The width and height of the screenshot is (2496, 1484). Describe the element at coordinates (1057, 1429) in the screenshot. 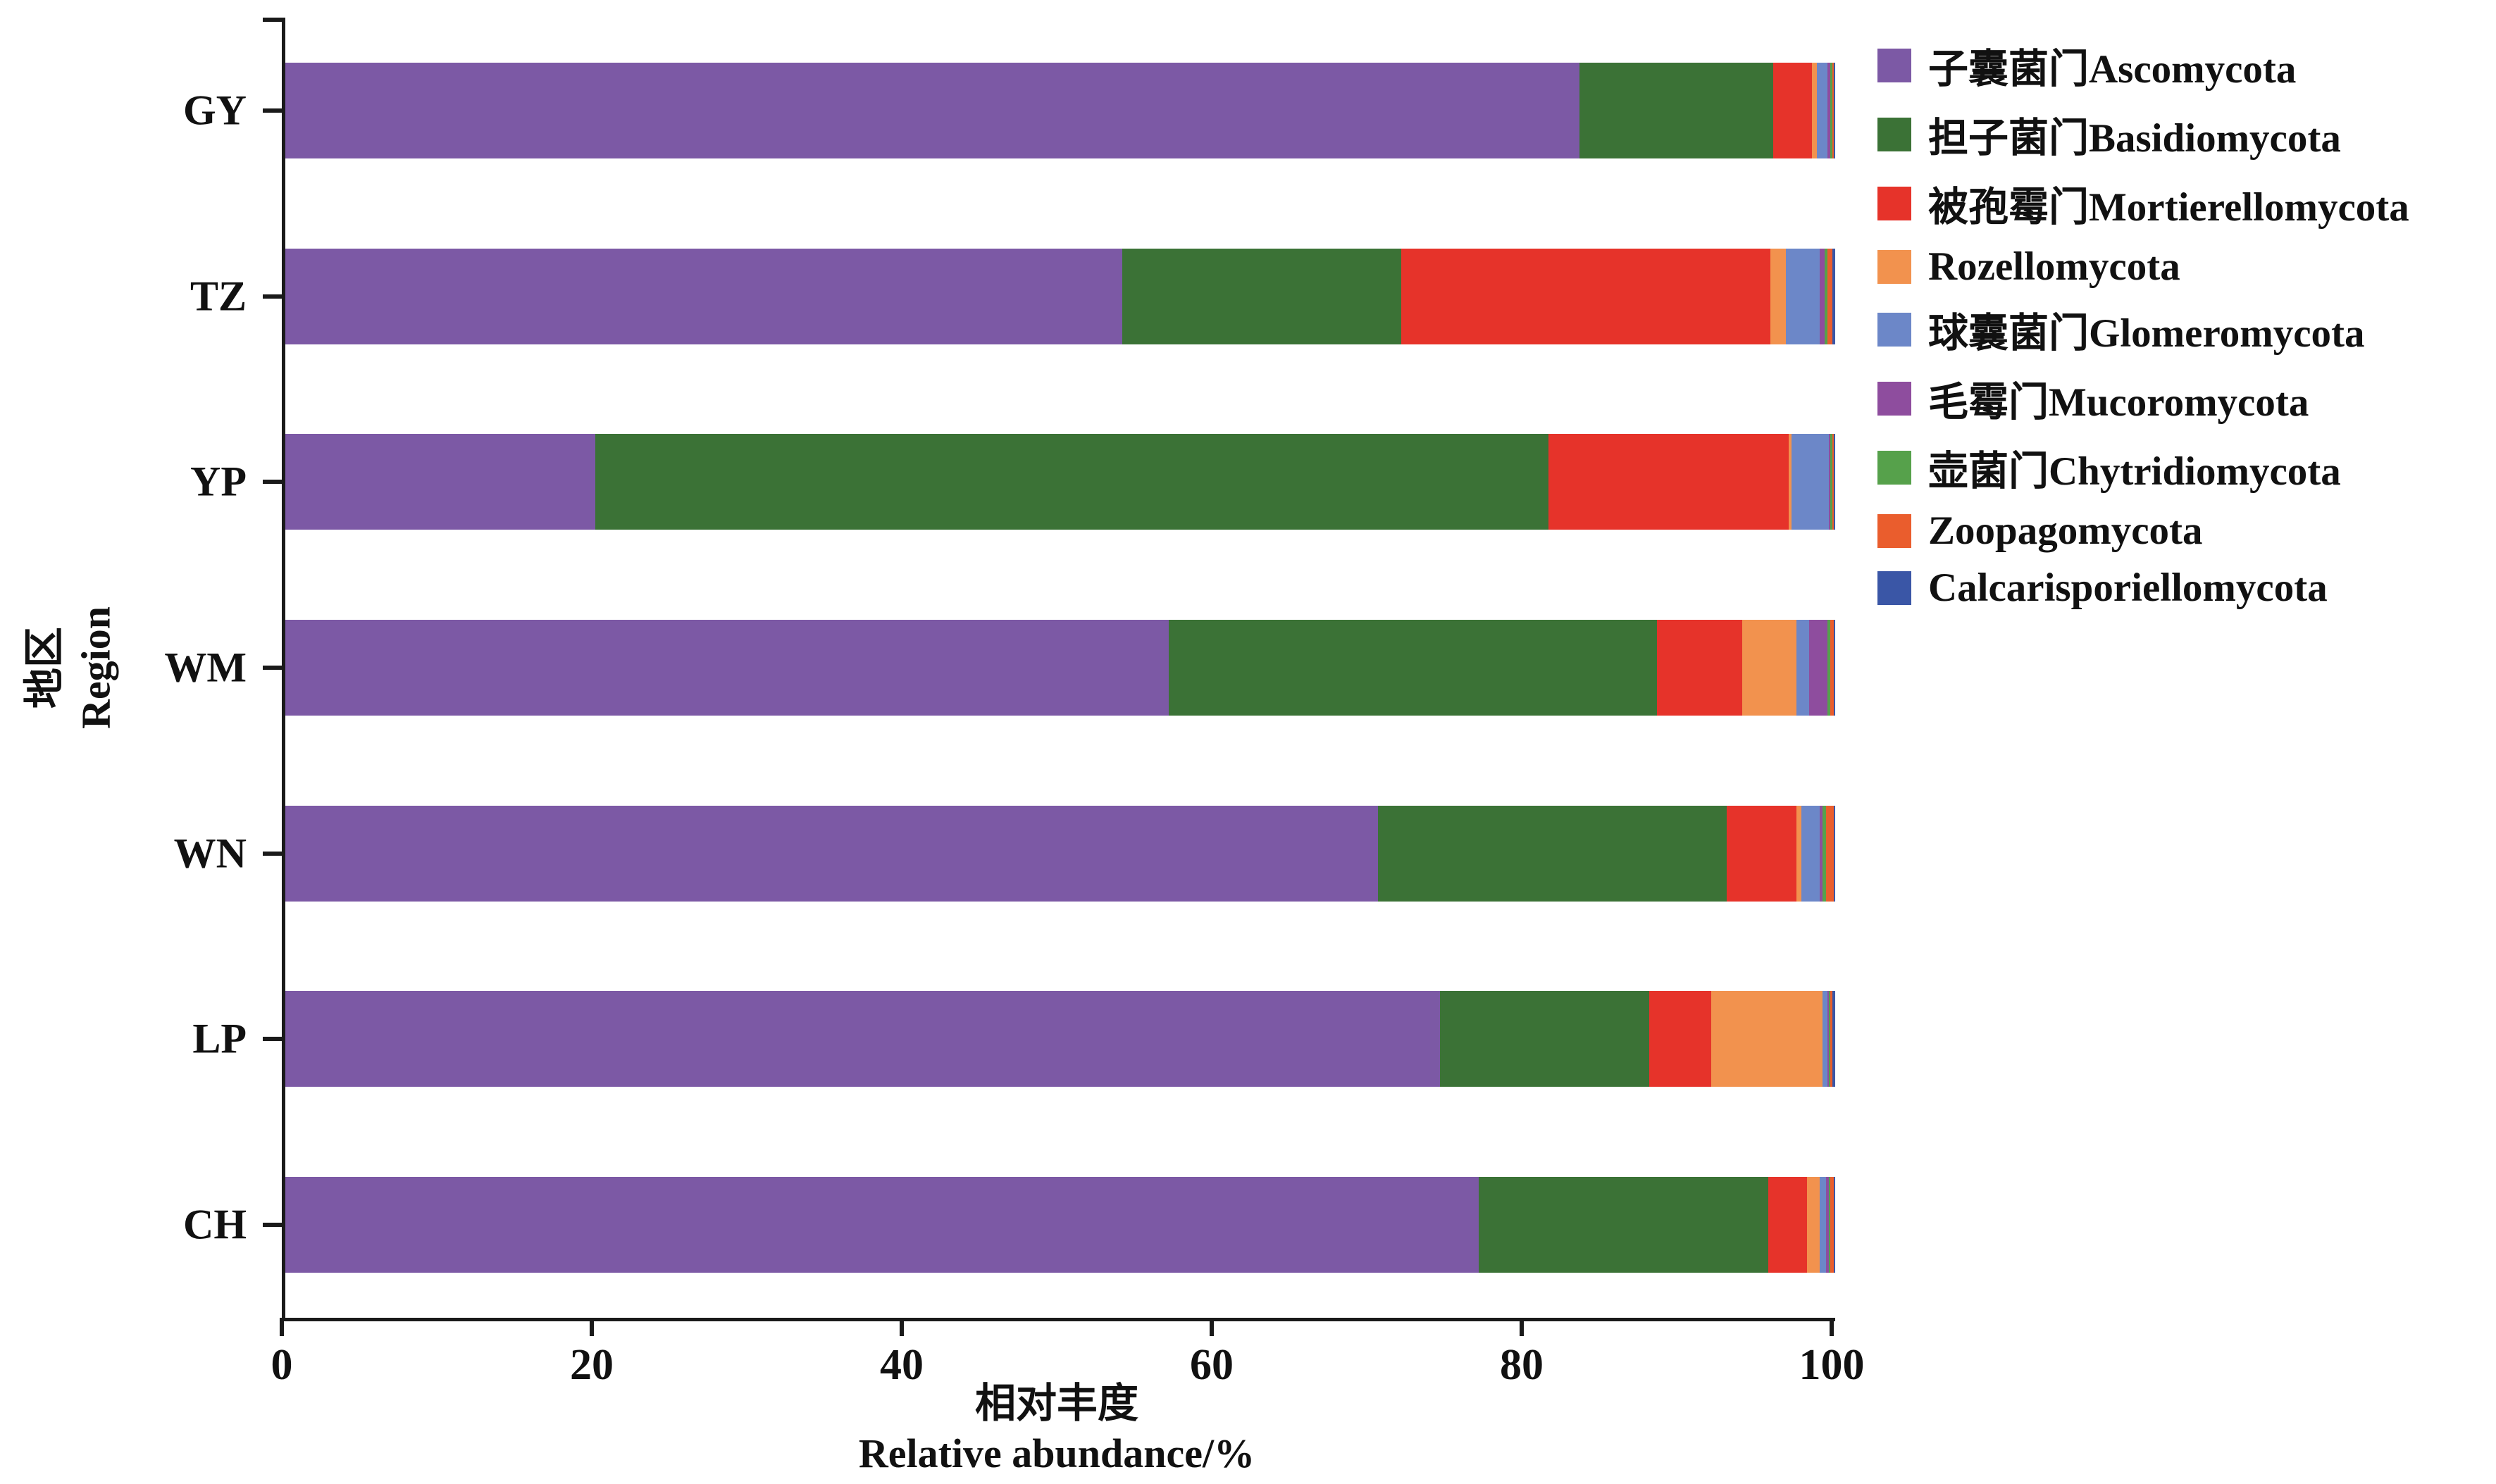

I see `x-axis-title: 相对丰度 Relative abundance/%` at that location.